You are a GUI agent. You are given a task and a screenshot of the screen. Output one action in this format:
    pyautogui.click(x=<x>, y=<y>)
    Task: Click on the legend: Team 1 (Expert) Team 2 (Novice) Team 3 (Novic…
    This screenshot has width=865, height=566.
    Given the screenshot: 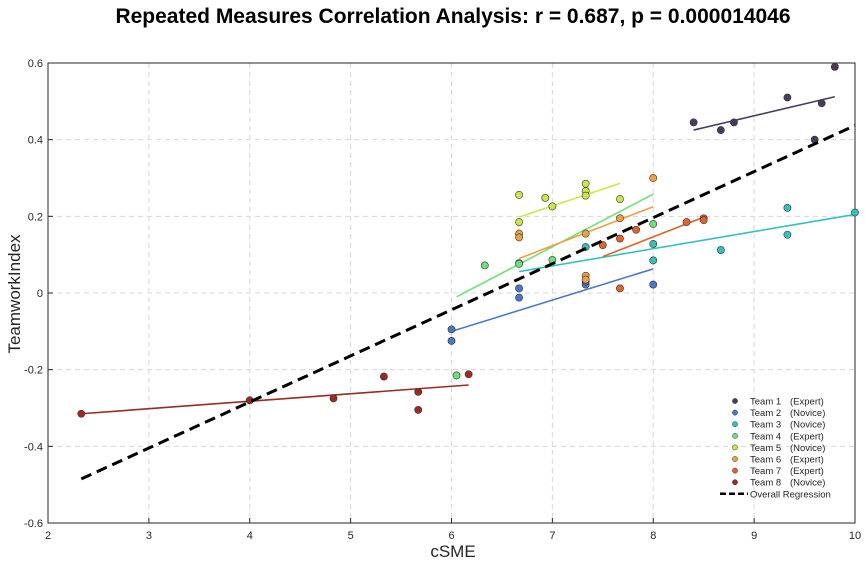 What is the action you would take?
    pyautogui.click(x=775, y=449)
    